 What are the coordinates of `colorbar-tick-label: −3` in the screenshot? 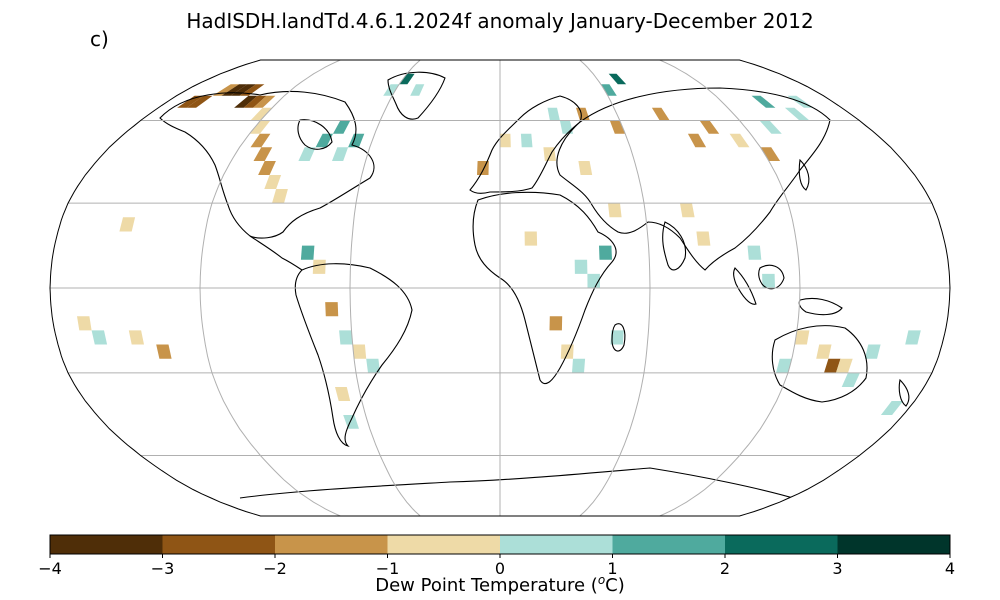 It's located at (163, 568).